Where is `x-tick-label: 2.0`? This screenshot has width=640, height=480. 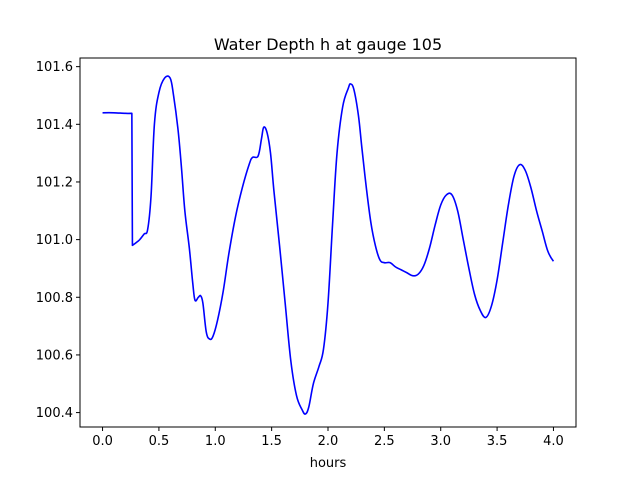
x-tick-label: 2.0 is located at coordinates (328, 441).